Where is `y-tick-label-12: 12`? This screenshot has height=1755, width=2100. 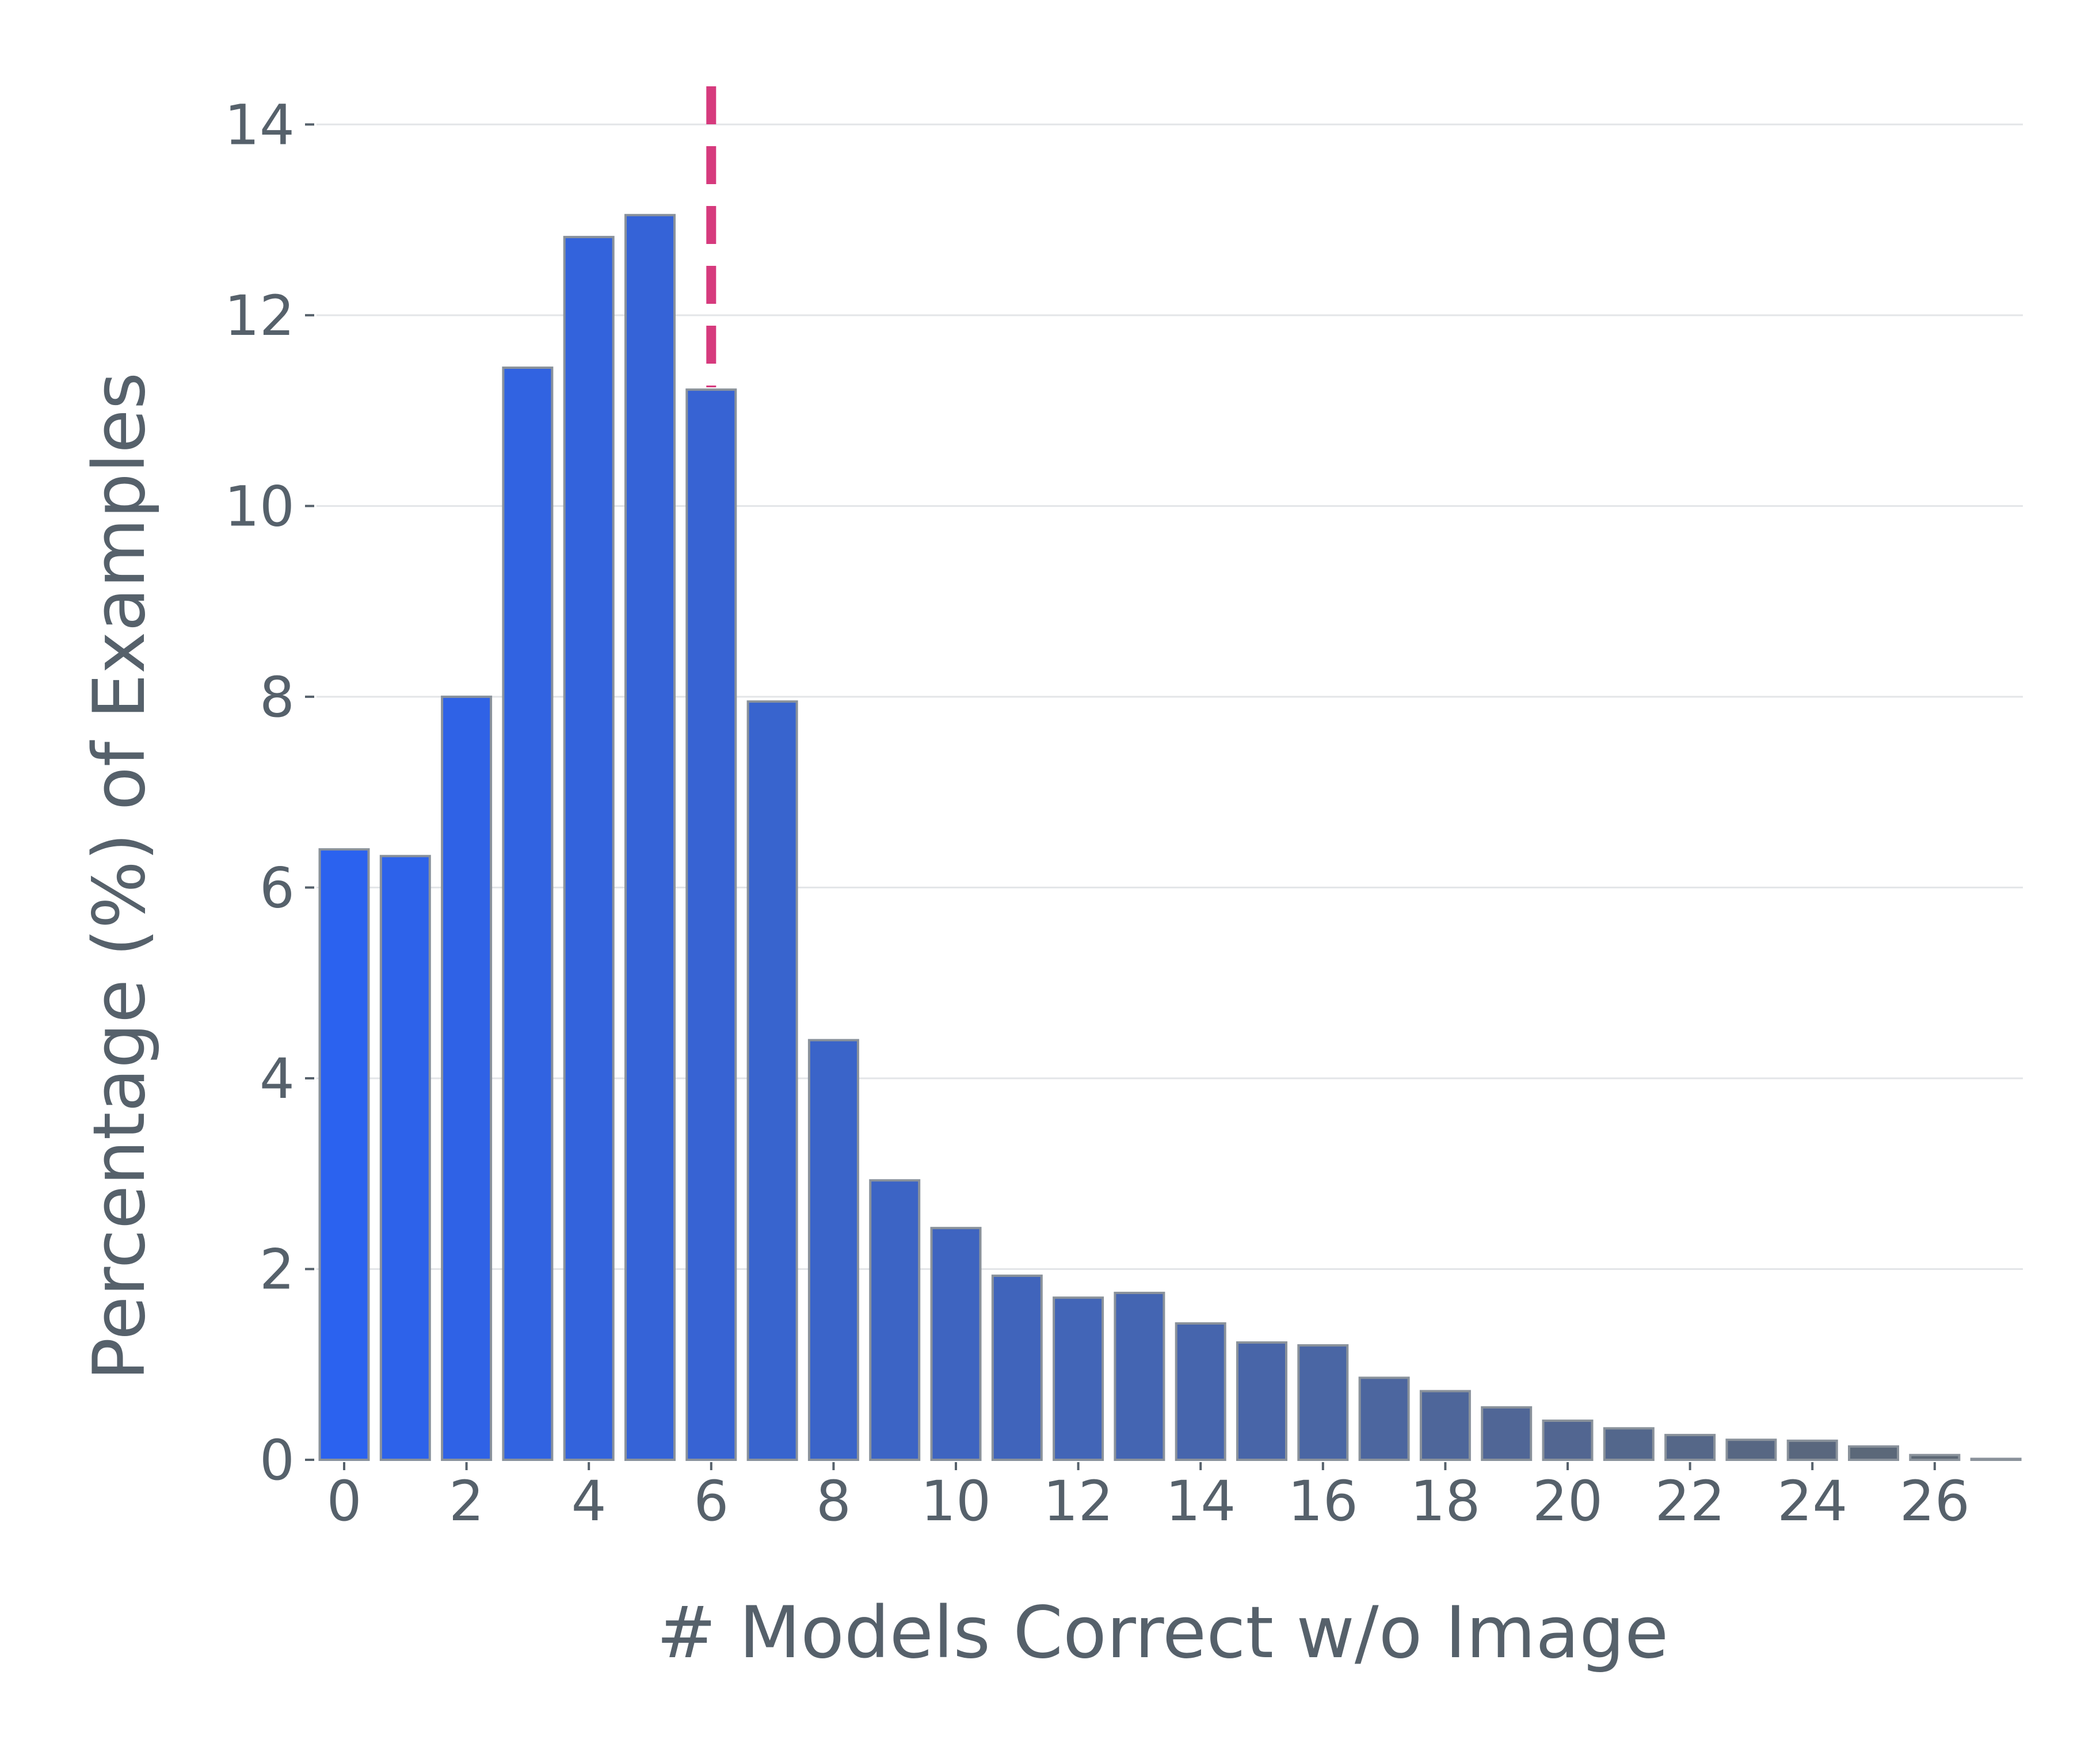
y-tick-label-12: 12 is located at coordinates (259, 316).